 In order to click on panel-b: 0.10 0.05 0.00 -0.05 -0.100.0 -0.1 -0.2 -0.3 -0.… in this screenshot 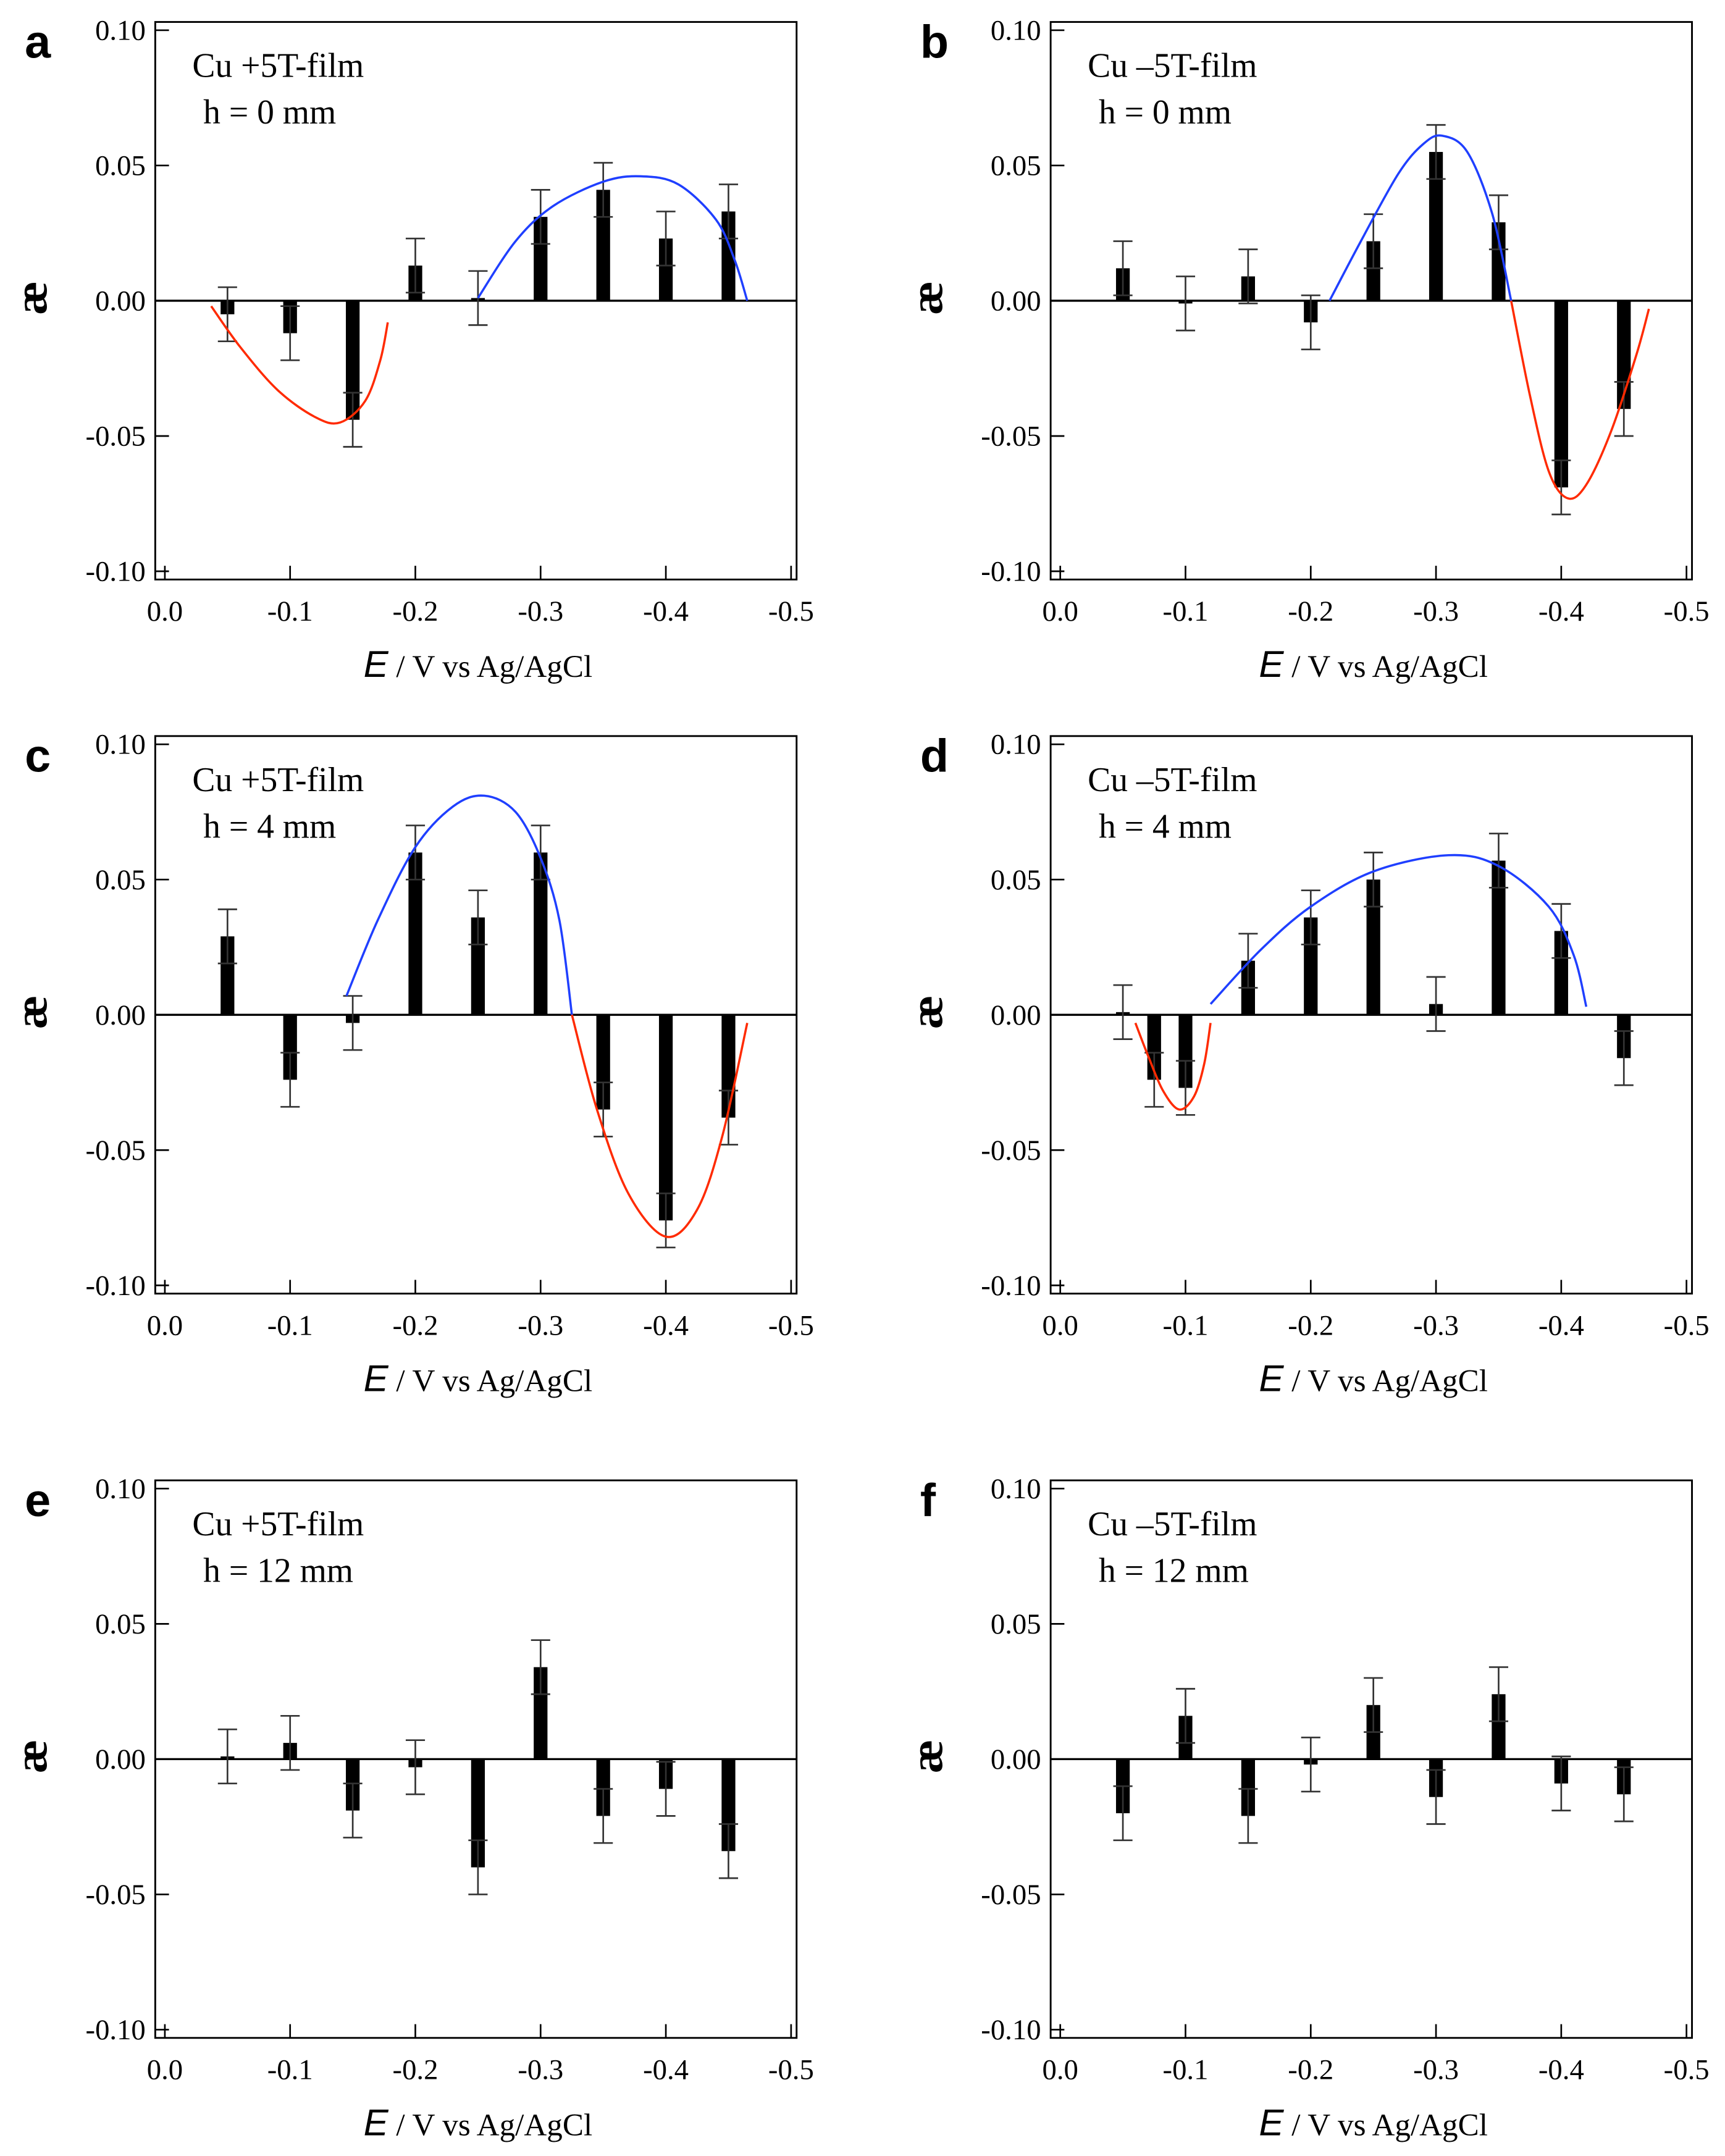, I will do `click(1305, 350)`.